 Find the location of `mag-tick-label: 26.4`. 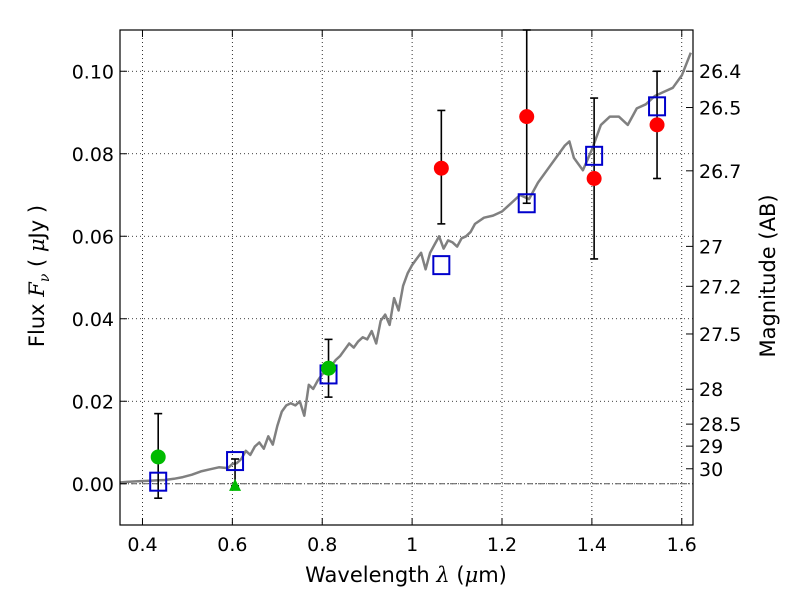

mag-tick-label: 26.4 is located at coordinates (720, 72).